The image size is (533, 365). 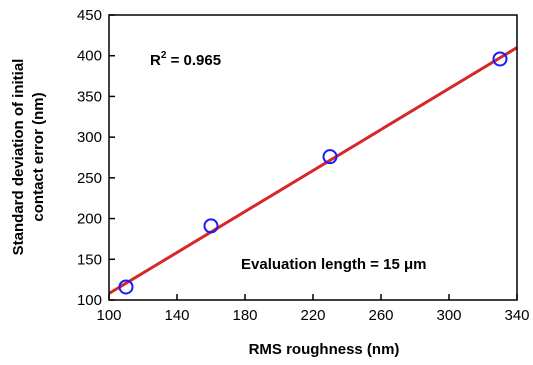 What do you see at coordinates (89, 15) in the screenshot?
I see `y-tick-label: 450` at bounding box center [89, 15].